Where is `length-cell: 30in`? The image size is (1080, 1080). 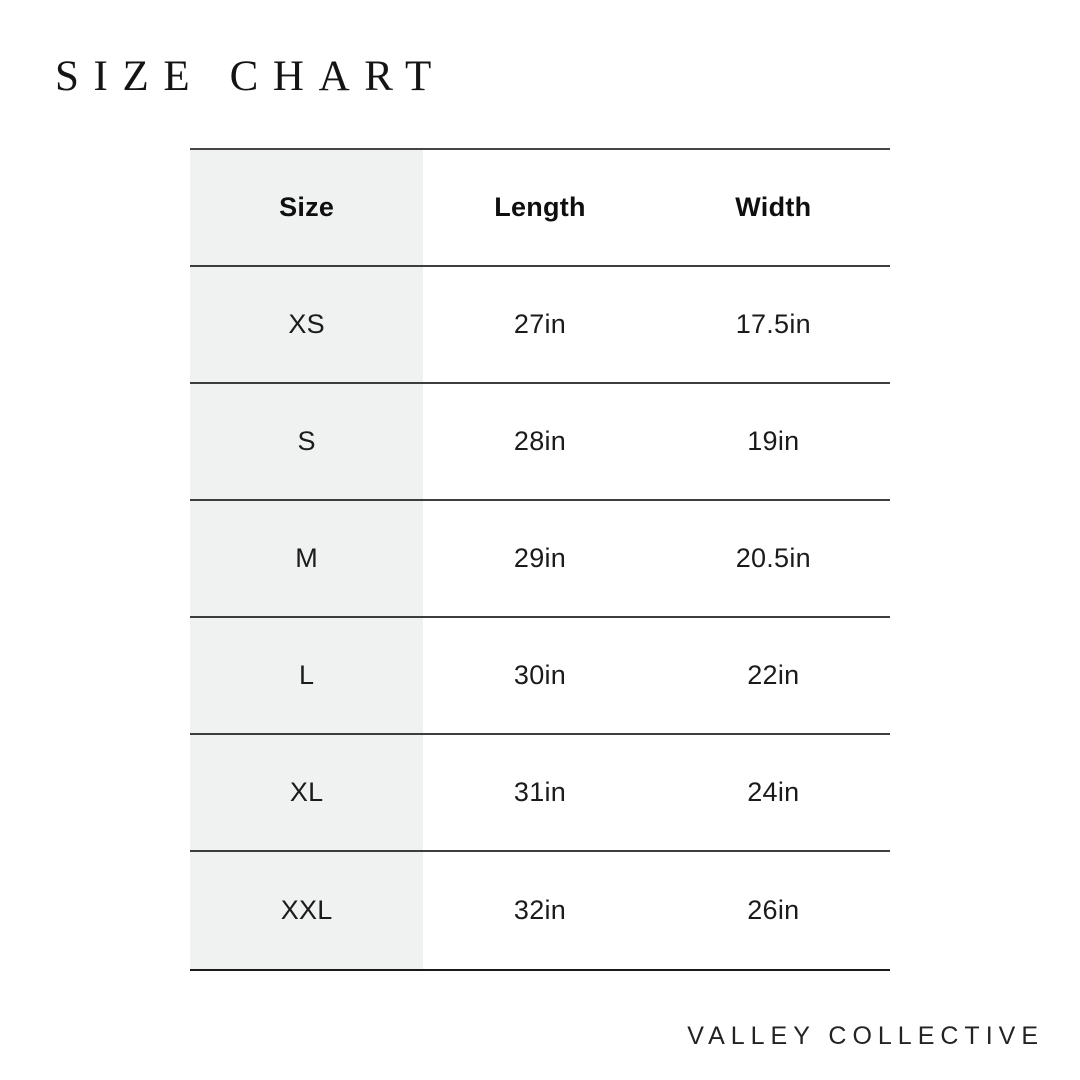
length-cell: 30in is located at coordinates (540, 675).